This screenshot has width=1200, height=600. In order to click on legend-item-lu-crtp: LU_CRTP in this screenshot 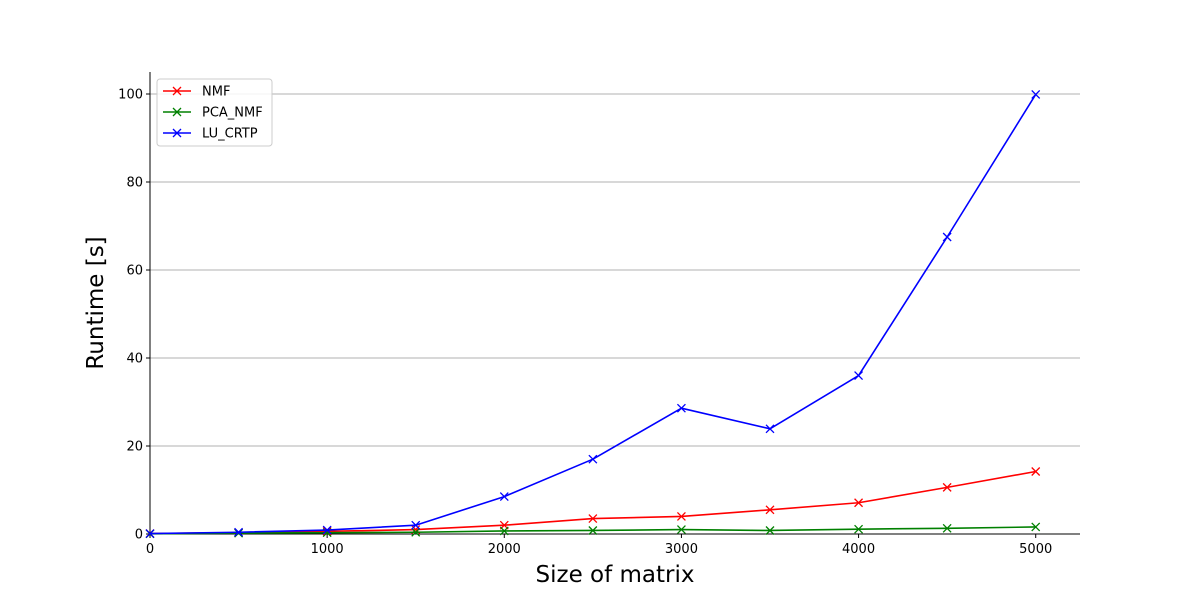, I will do `click(210, 134)`.